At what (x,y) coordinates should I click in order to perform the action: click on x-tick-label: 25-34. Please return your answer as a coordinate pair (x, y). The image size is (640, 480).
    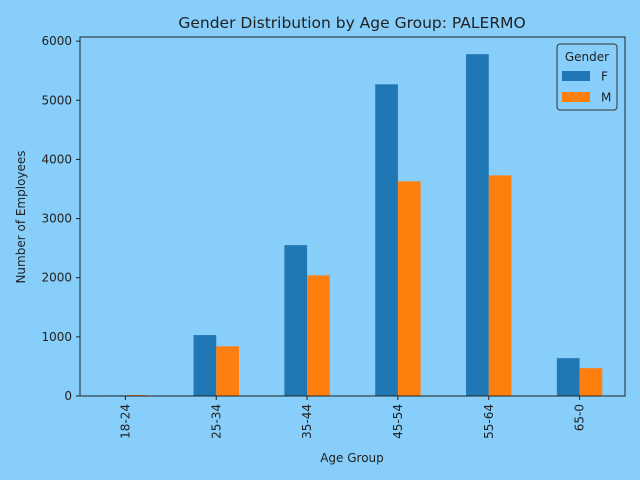
    Looking at the image, I should click on (216, 421).